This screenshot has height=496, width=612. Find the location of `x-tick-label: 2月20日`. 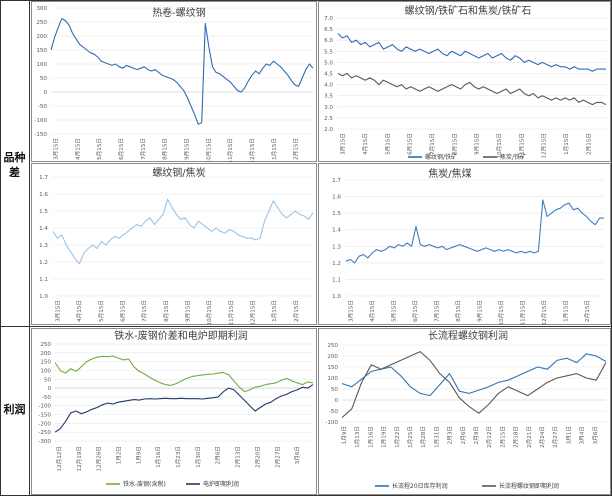

x-tick-label: 2月20日 is located at coordinates (257, 457).